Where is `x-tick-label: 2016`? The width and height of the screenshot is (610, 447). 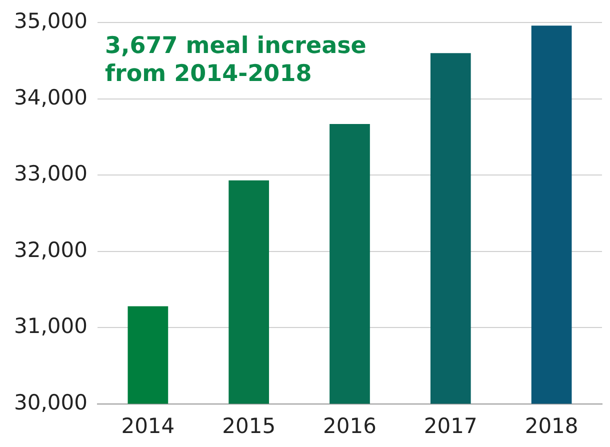
x-tick-label: 2016 is located at coordinates (349, 426).